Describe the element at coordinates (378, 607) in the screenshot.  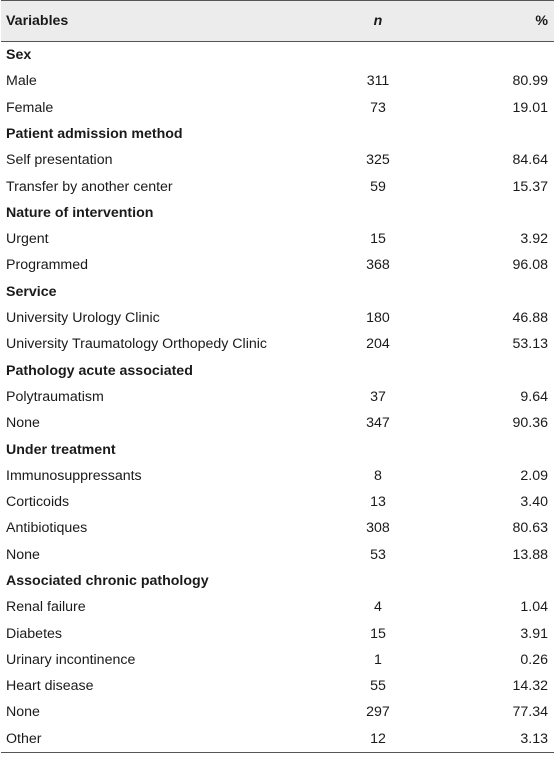
I see `row-n: 4` at that location.